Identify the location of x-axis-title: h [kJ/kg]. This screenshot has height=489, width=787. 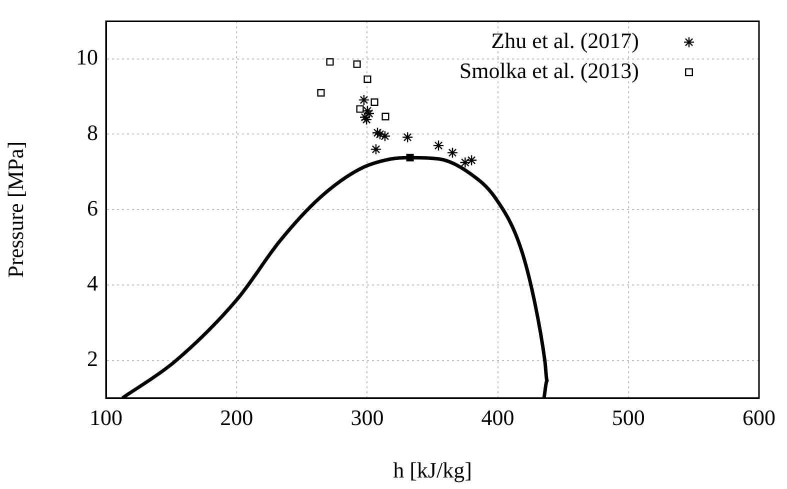
(432, 470).